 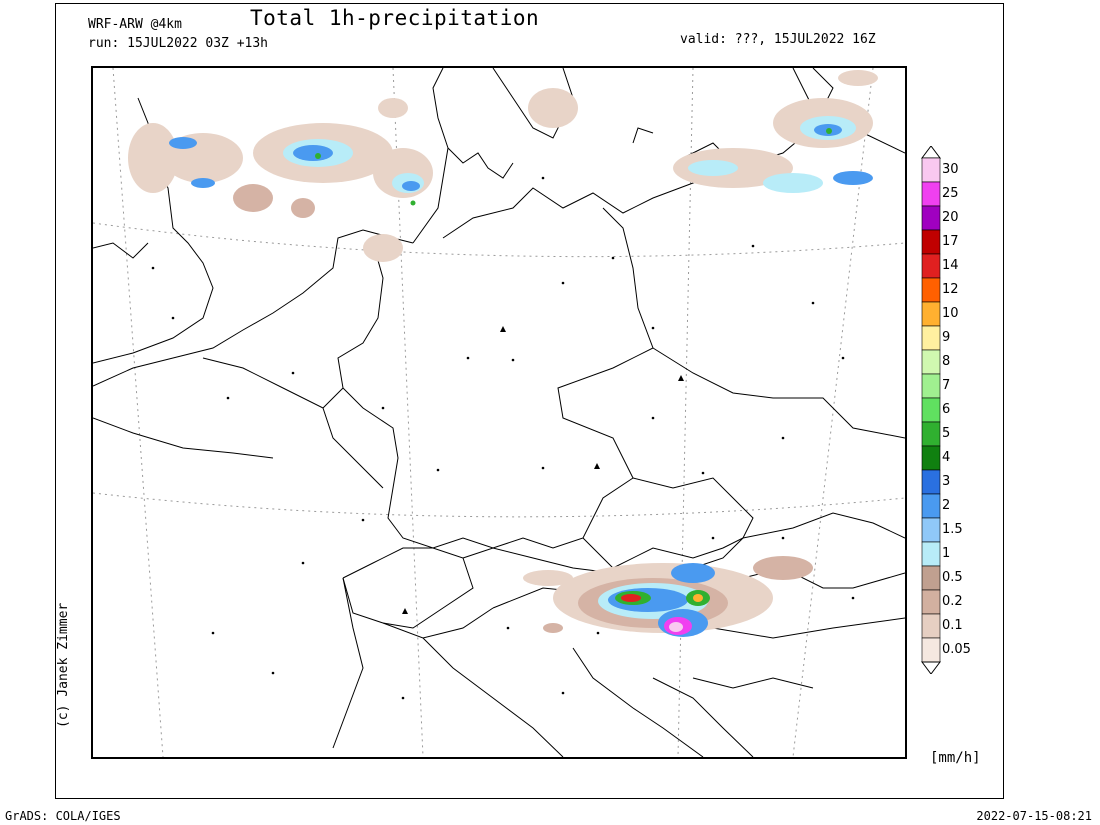 I want to click on legend-label: 0.05, so click(x=956, y=649).